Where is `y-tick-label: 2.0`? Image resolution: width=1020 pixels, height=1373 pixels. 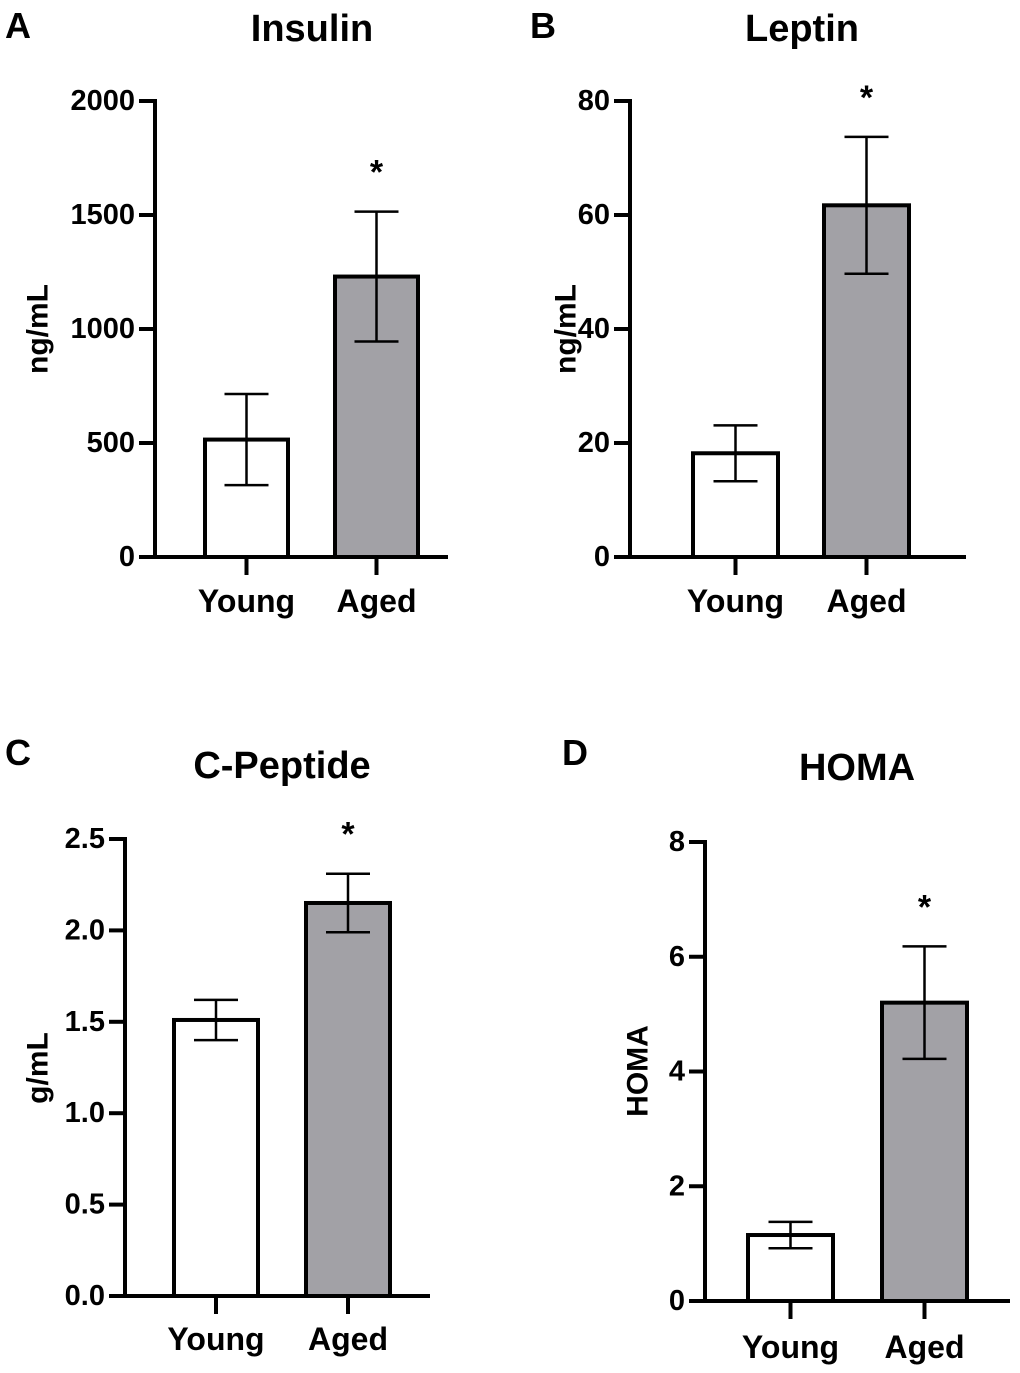 y-tick-label: 2.0 is located at coordinates (85, 930).